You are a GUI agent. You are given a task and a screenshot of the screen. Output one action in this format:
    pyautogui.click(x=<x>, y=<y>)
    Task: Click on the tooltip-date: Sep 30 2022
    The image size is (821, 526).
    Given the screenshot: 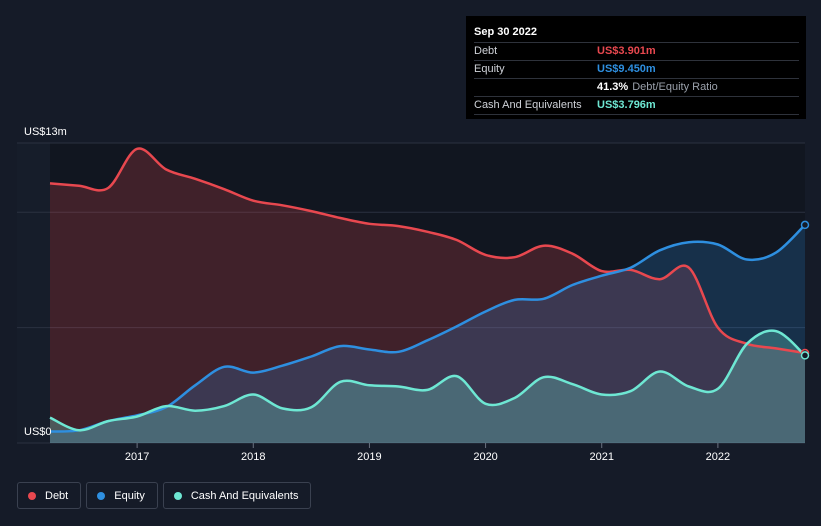 What is the action you would take?
    pyautogui.click(x=505, y=32)
    